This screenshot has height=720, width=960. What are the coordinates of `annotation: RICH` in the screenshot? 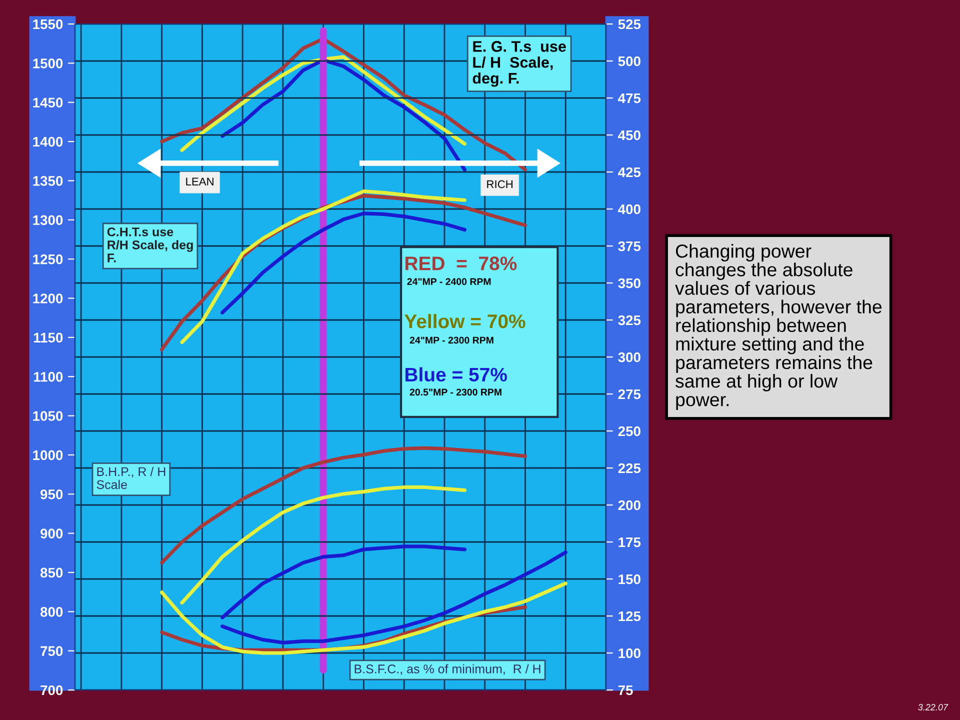 It's located at (499, 184).